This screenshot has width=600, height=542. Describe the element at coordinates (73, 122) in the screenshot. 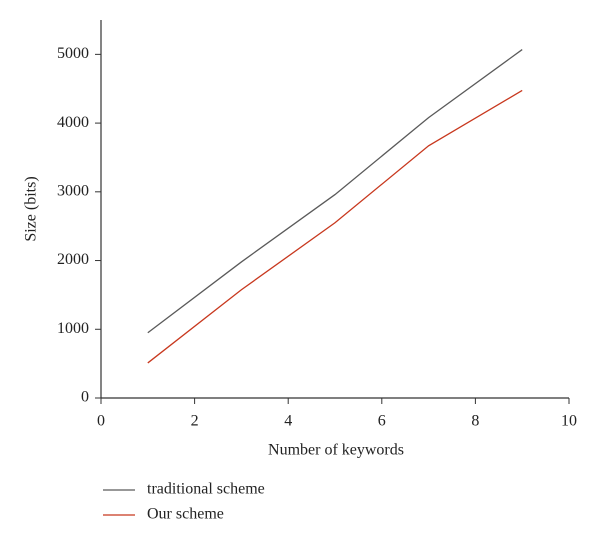

I see `y-tick-label: 4000` at that location.